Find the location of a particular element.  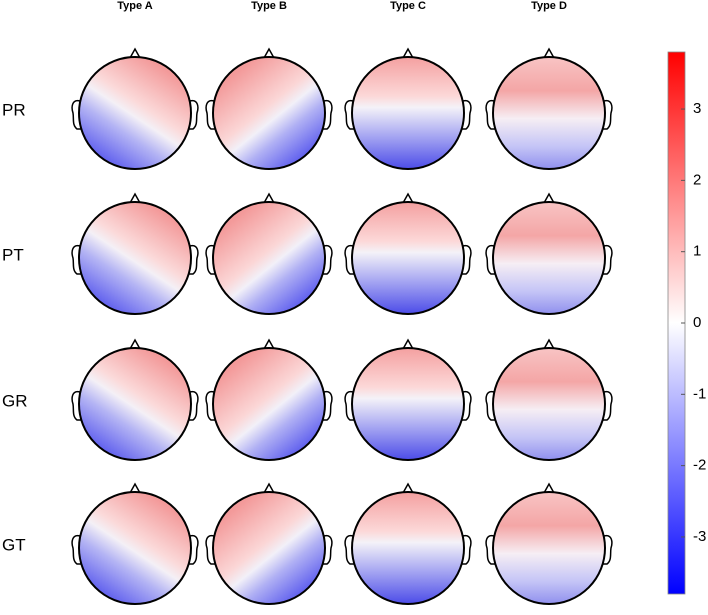

colorbar-tick-label: 0 is located at coordinates (697, 322).